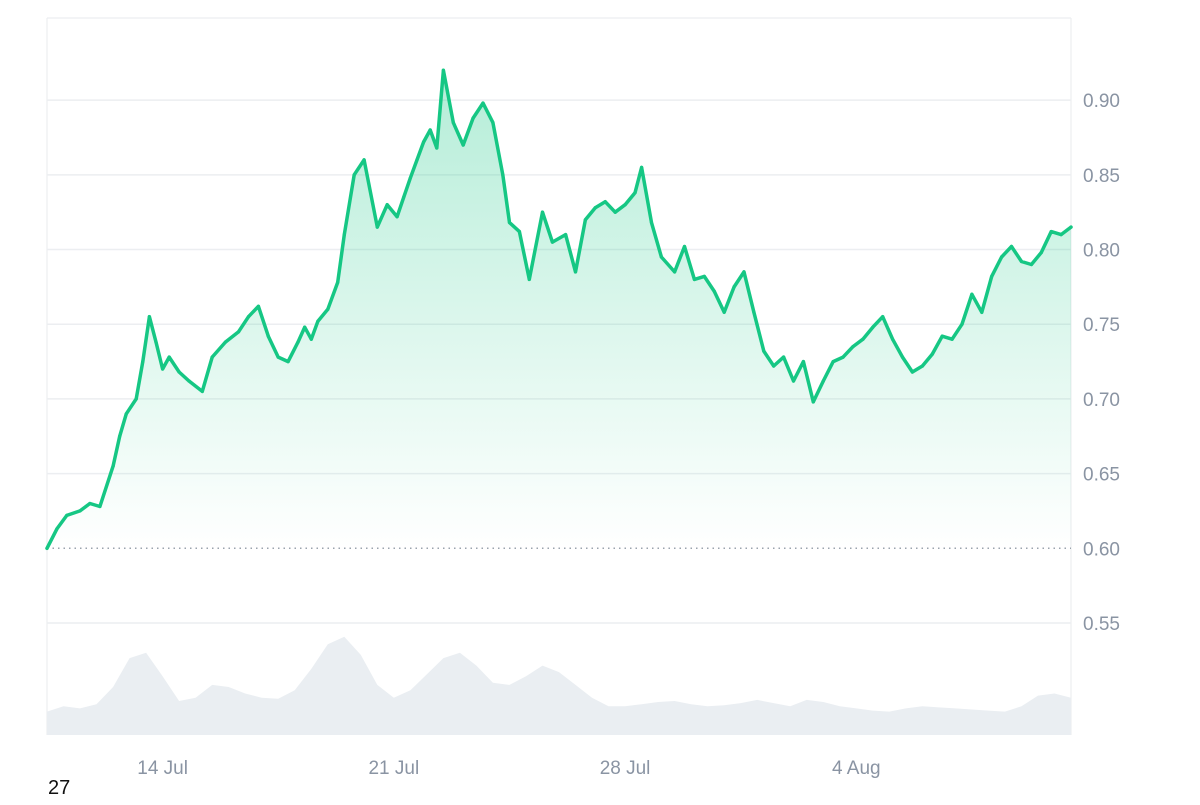 Image resolution: width=1200 pixels, height=805 pixels. What do you see at coordinates (1101, 325) in the screenshot?
I see `y-tick-label: 0.75` at bounding box center [1101, 325].